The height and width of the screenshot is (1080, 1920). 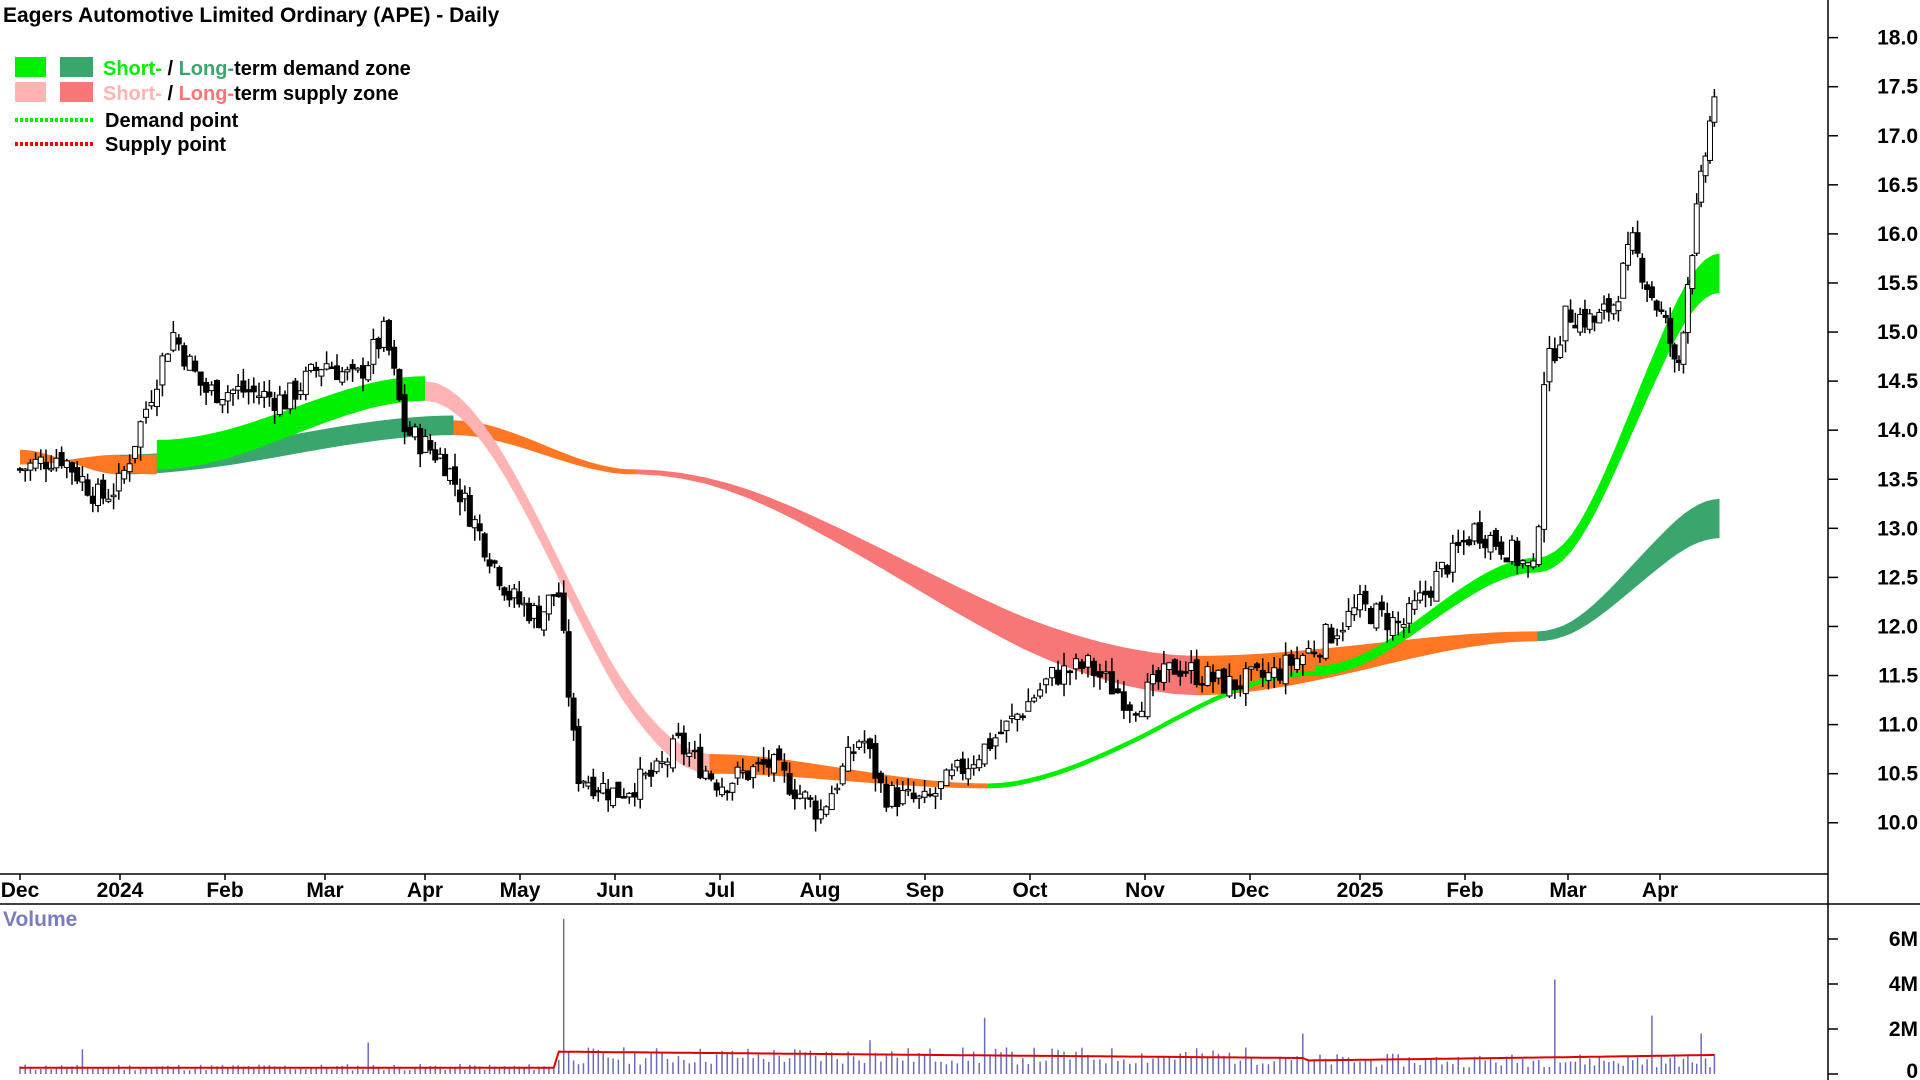 I want to click on volume-axis-ticks: 0 2M 4M 6M, so click(x=1873, y=1004).